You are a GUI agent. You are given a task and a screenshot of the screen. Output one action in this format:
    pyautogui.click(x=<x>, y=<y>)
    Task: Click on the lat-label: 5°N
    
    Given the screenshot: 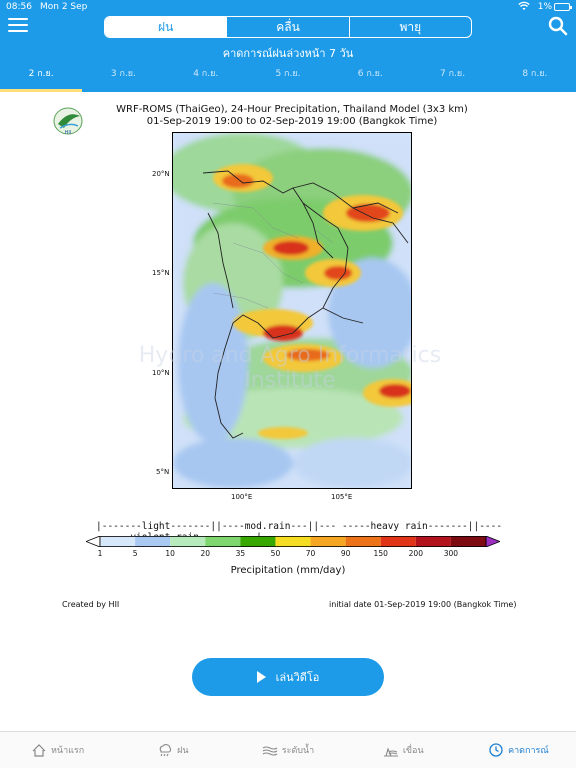 What is the action you would take?
    pyautogui.click(x=163, y=472)
    